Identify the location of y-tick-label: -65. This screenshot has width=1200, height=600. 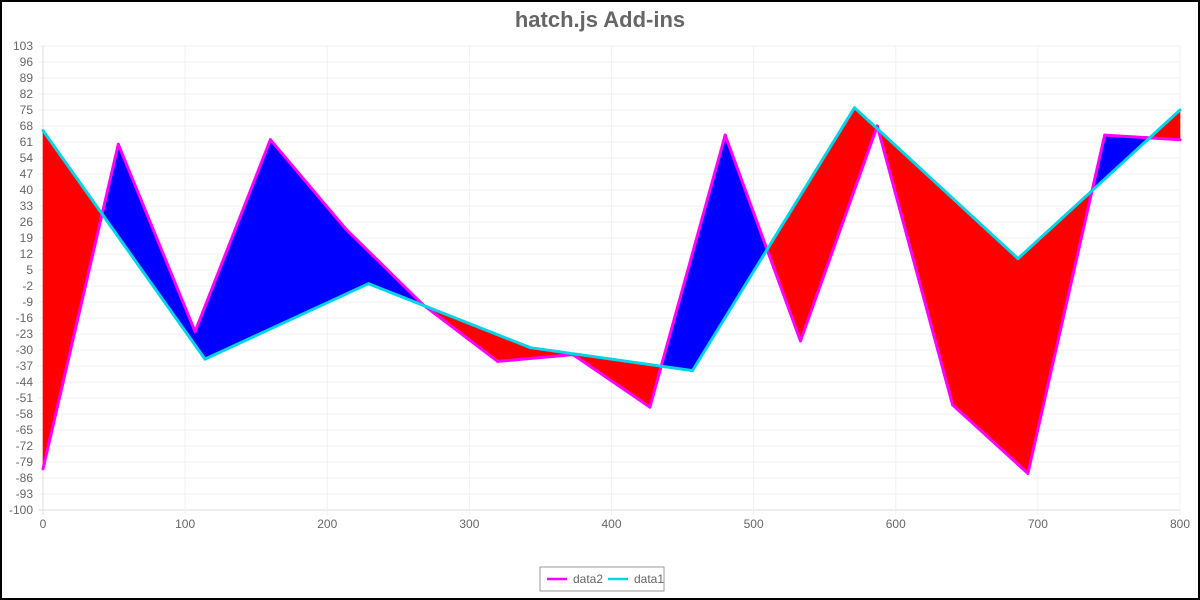
(25, 430).